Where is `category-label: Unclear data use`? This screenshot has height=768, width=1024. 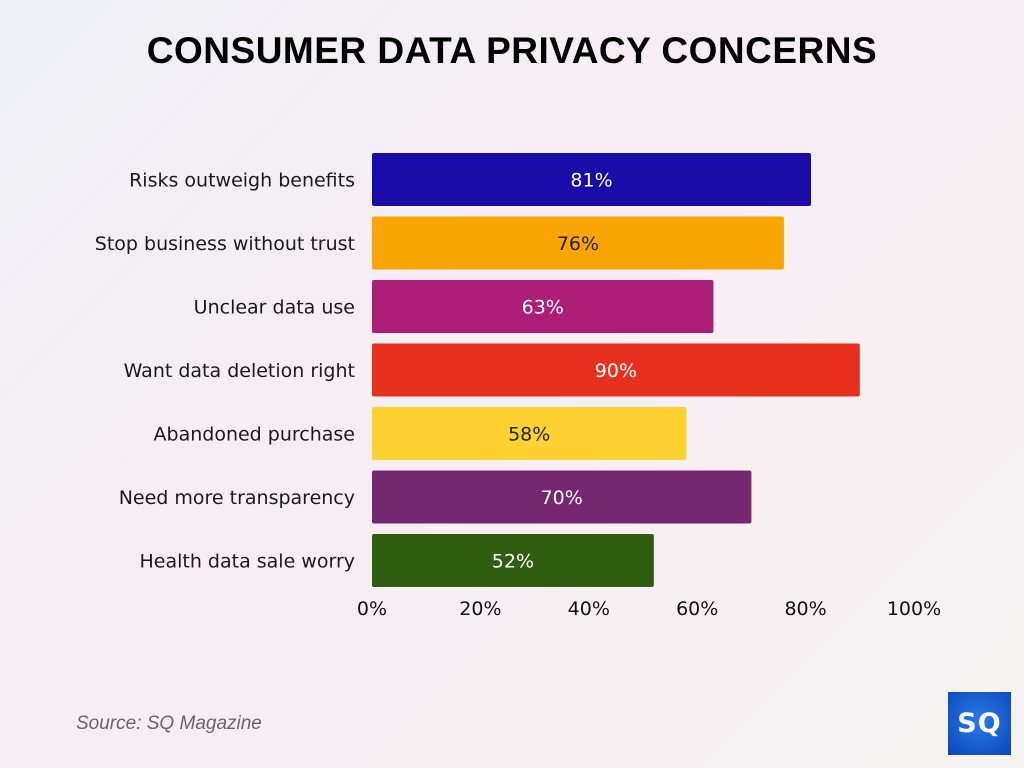 category-label: Unclear data use is located at coordinates (274, 308).